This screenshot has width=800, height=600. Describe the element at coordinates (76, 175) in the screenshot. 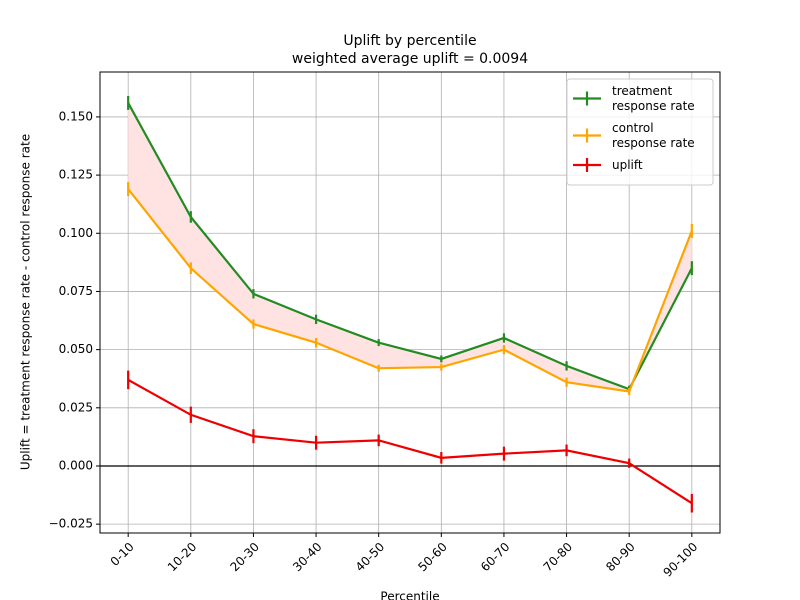

I see `y-tick-label: 0.125` at that location.